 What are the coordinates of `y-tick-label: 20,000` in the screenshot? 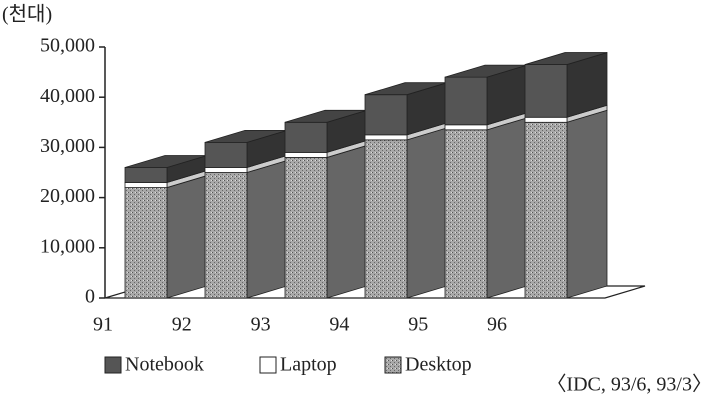 It's located at (67, 196).